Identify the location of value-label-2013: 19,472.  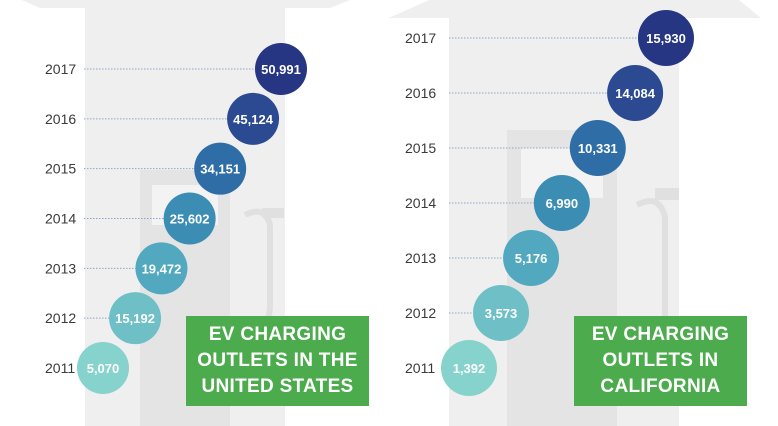
(162, 268).